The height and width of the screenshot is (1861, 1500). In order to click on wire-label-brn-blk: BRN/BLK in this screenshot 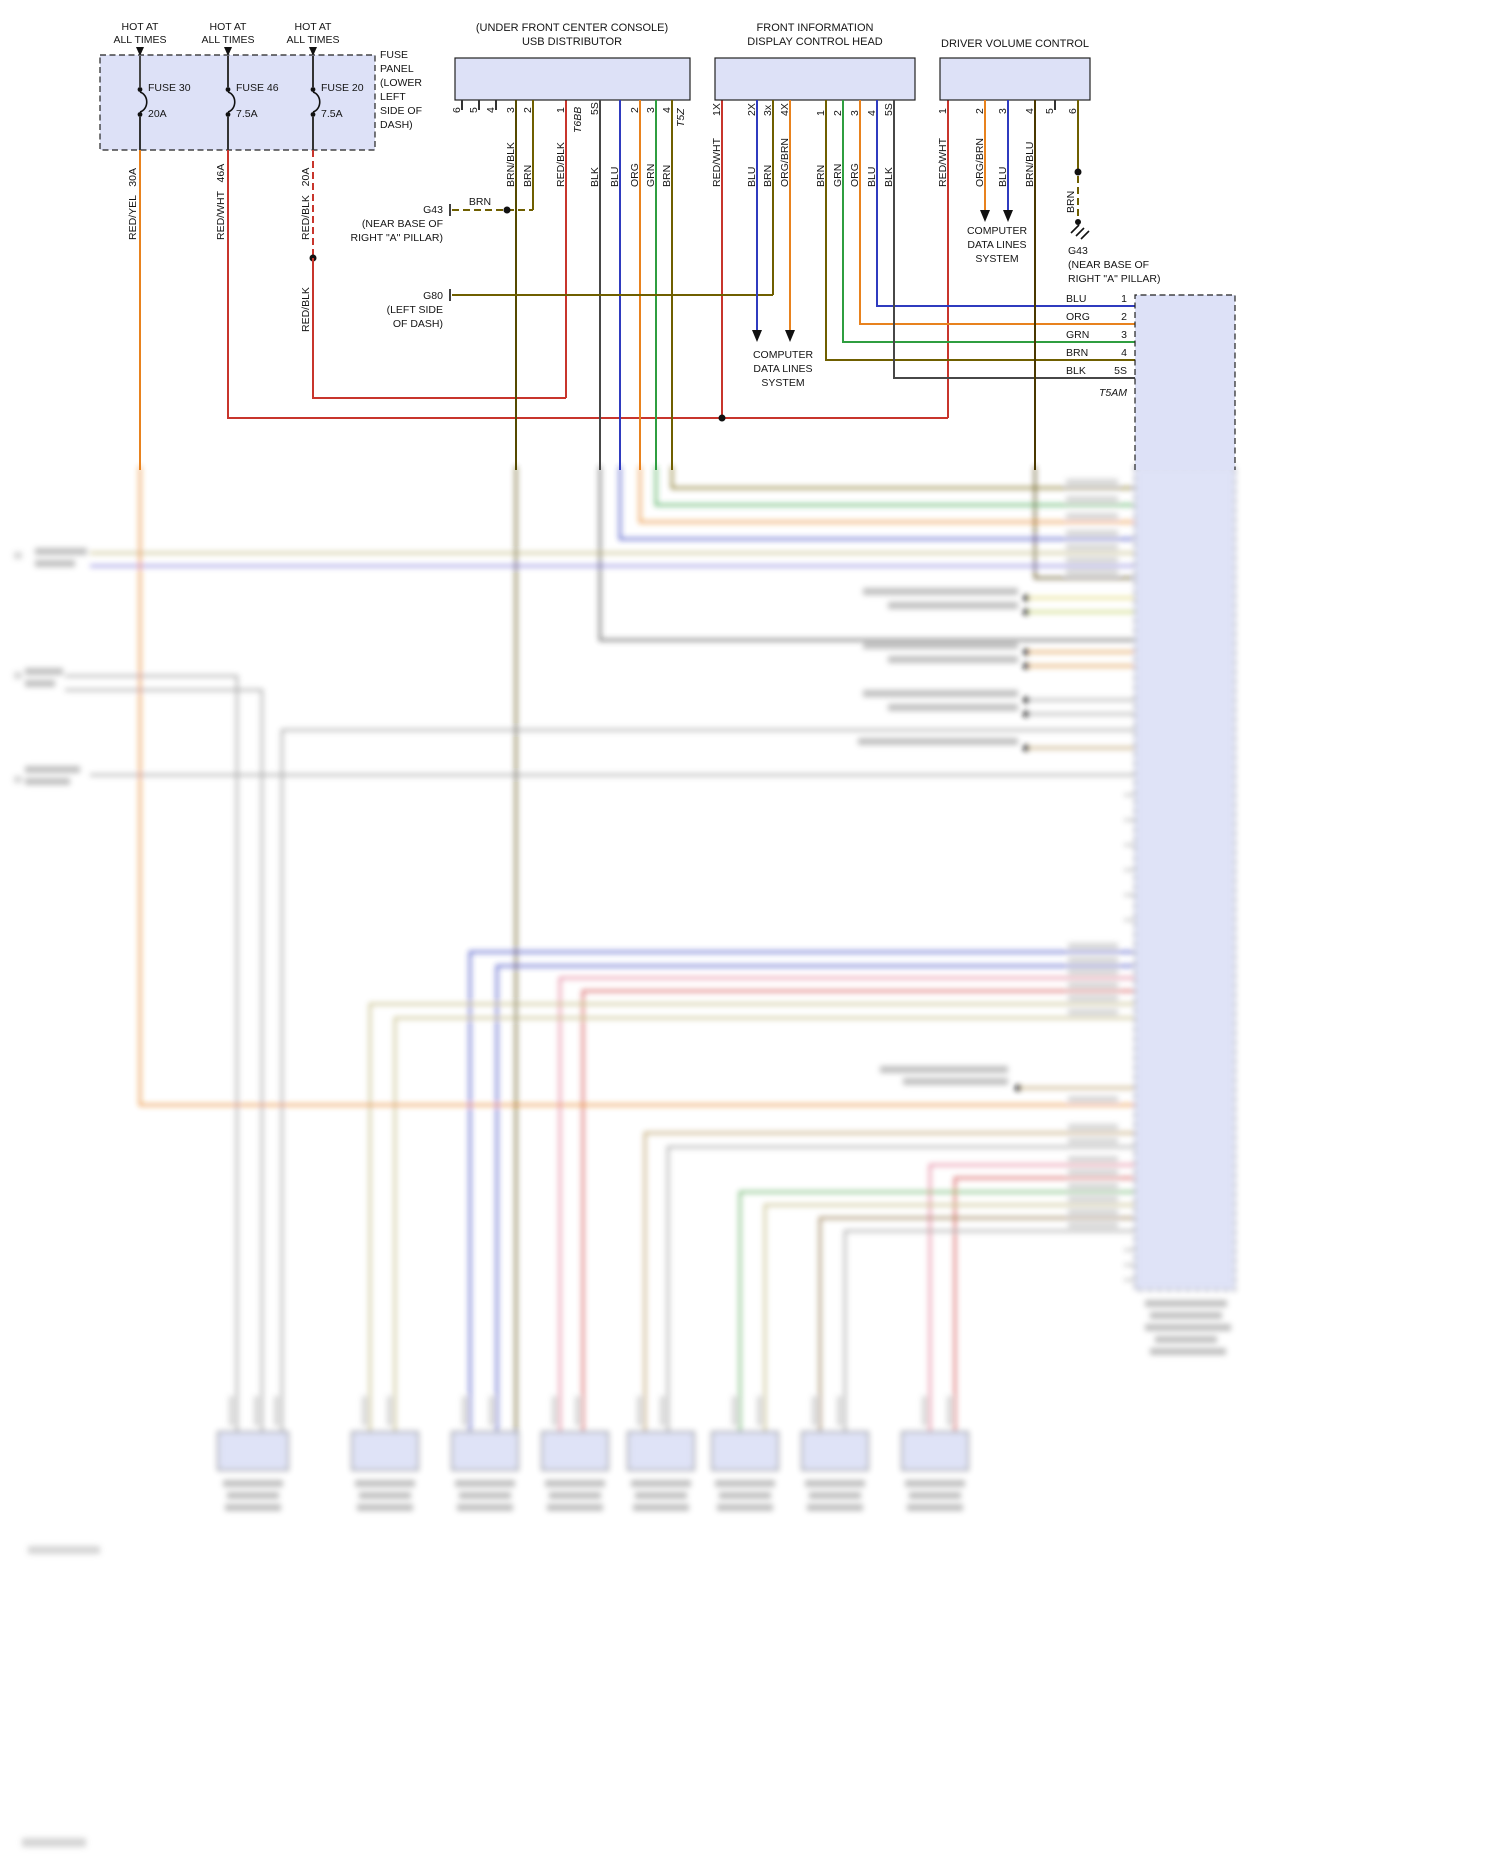, I will do `click(511, 164)`.